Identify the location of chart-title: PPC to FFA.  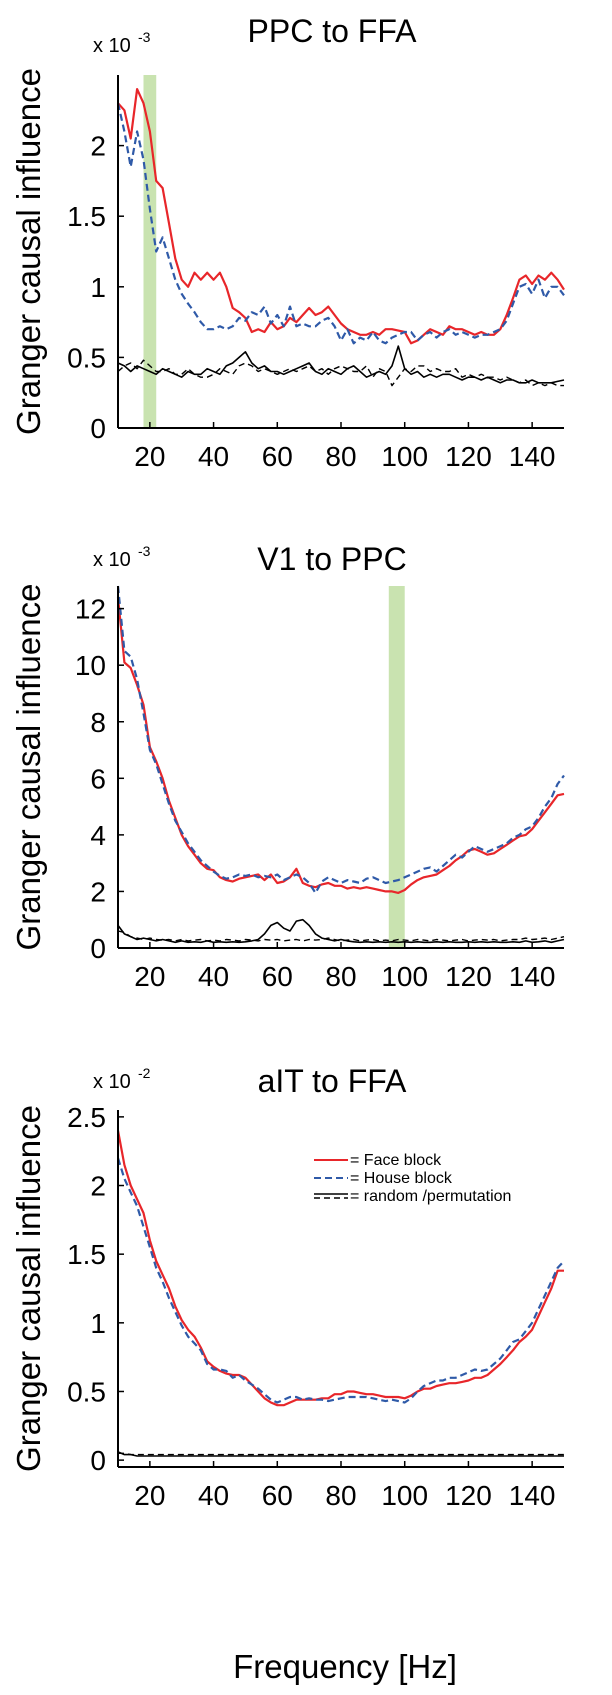
(333, 31).